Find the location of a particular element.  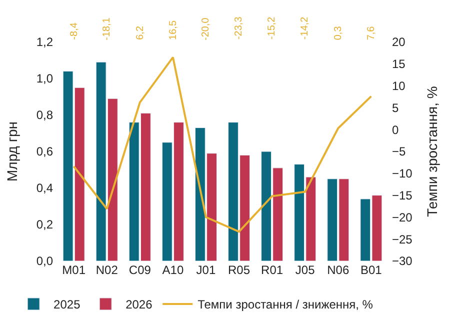

x-tick-label: J01 is located at coordinates (206, 270).